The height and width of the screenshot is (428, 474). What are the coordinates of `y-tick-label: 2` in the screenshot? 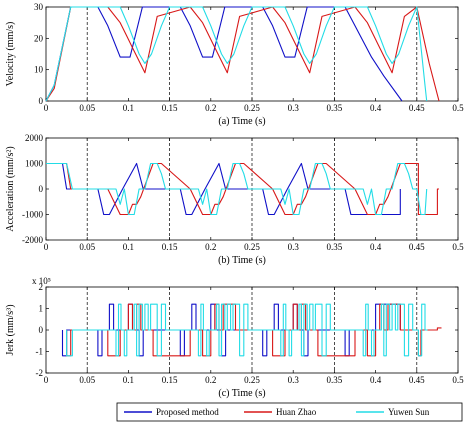 It's located at (41, 287).